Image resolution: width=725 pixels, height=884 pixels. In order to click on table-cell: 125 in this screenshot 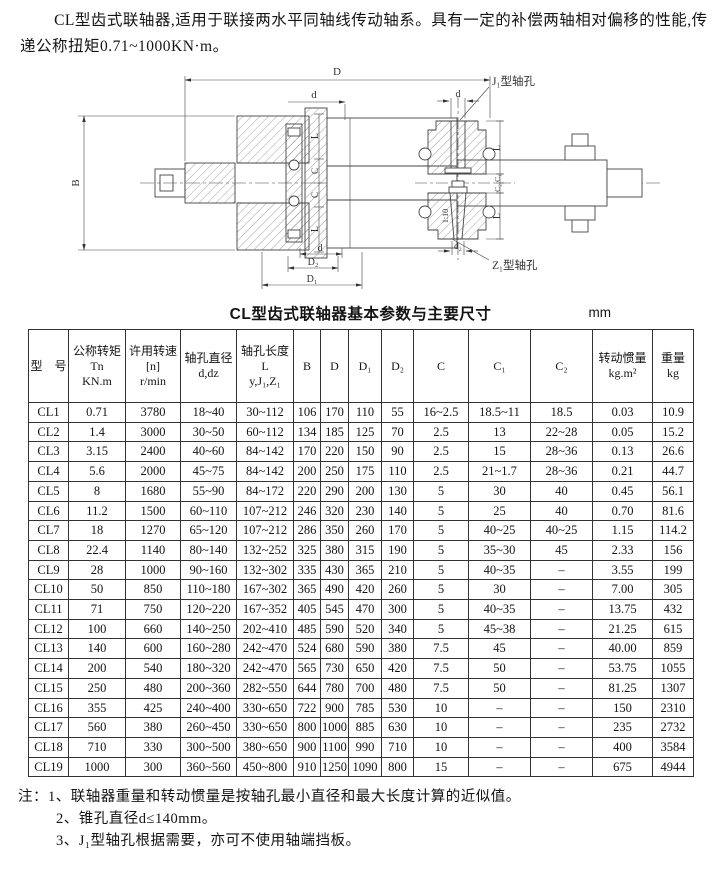, I will do `click(365, 432)`.